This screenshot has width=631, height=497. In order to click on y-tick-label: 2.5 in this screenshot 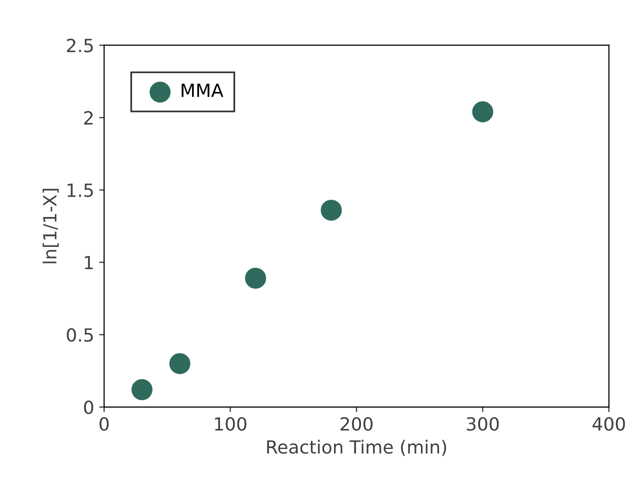, I will do `click(80, 45)`.